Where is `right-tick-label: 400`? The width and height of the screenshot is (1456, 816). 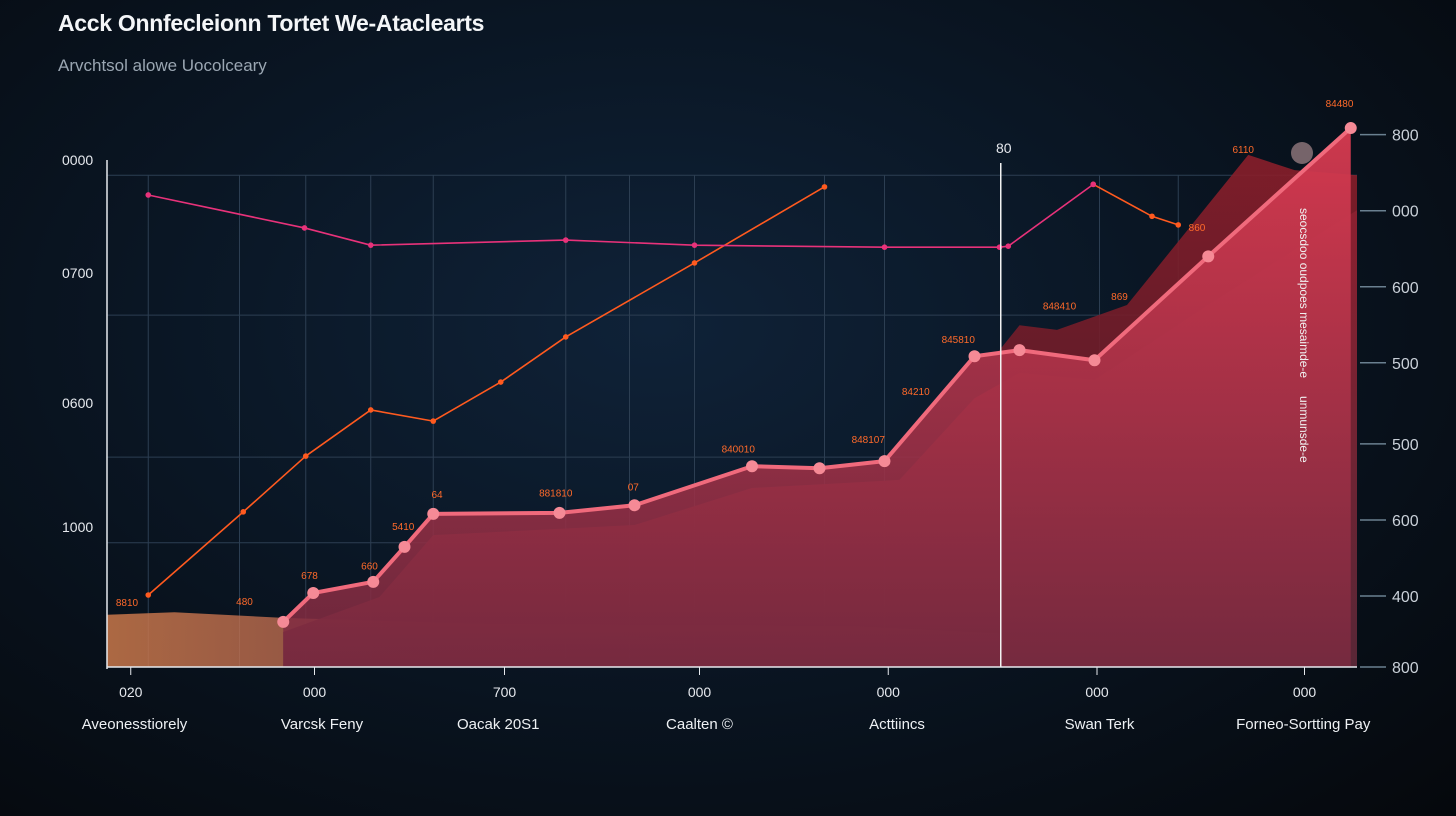
right-tick-label: 400 is located at coordinates (1405, 597).